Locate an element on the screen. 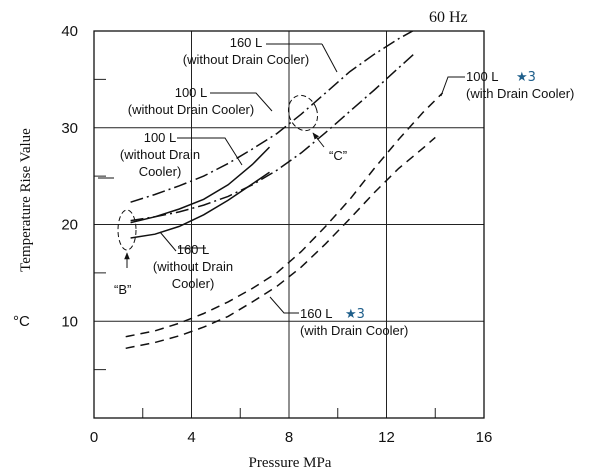 This screenshot has width=602, height=473. leader-160-solid is located at coordinates (168, 241).